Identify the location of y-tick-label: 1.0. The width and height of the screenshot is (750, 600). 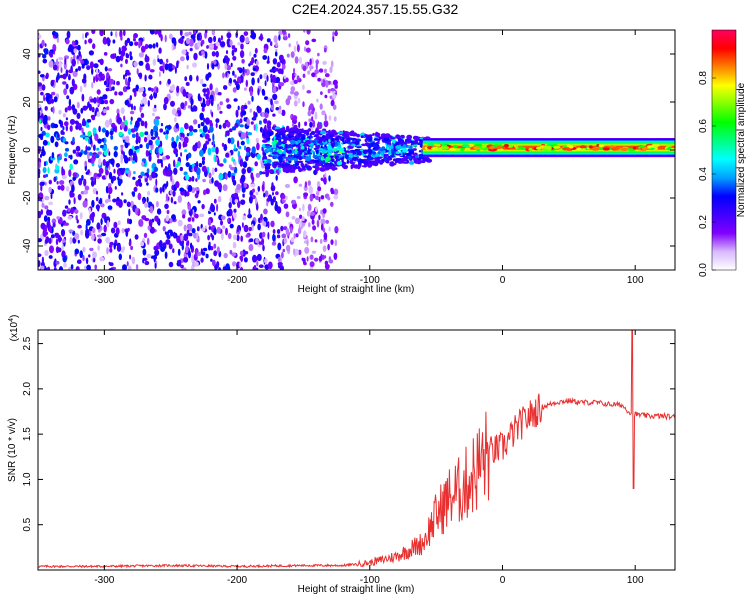
(27, 479).